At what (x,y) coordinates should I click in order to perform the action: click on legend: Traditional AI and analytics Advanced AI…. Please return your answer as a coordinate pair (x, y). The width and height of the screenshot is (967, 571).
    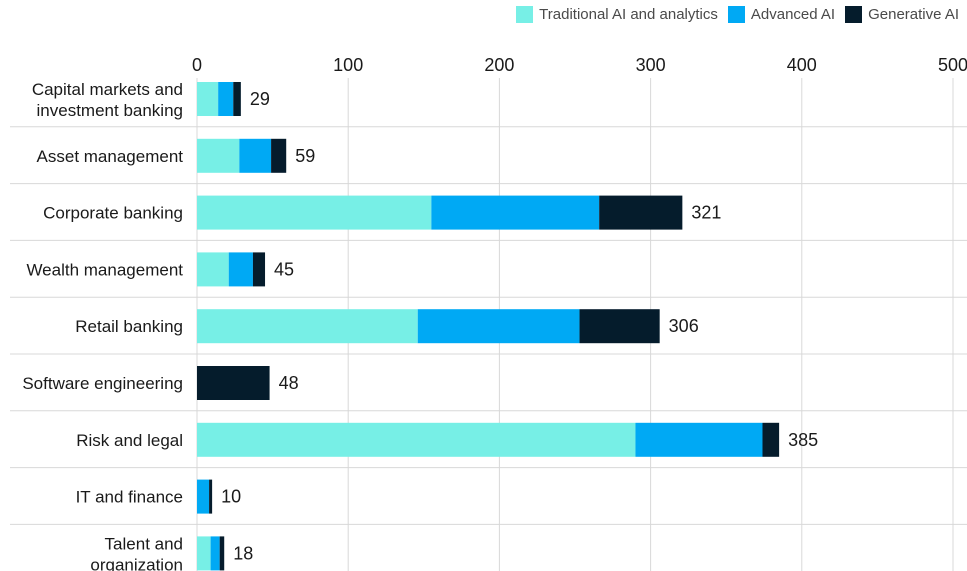
    Looking at the image, I should click on (732, 14).